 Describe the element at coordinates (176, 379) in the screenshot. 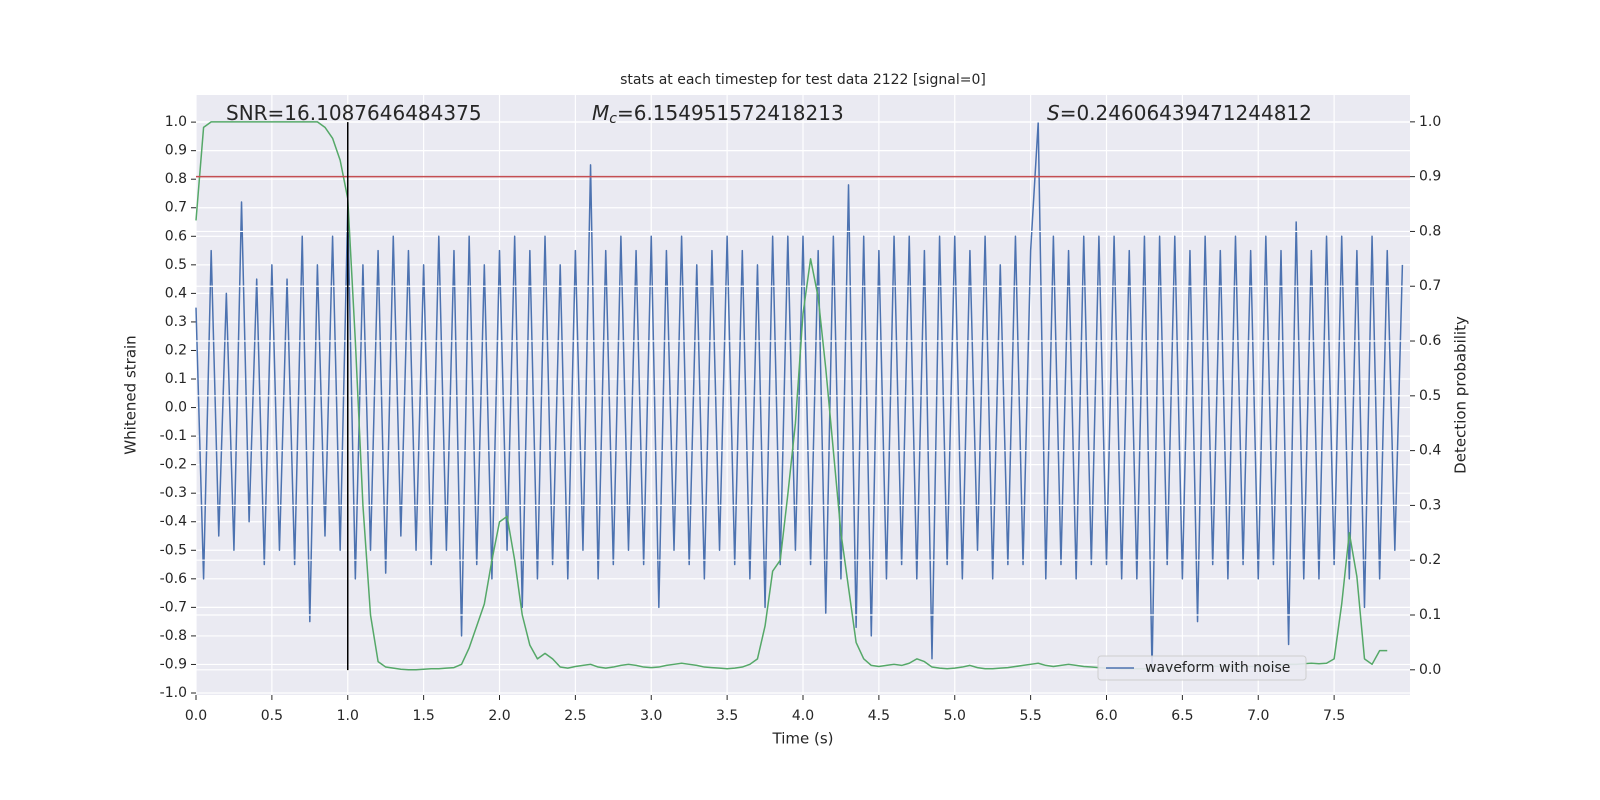

I see `y-tick-label: 0.1` at that location.